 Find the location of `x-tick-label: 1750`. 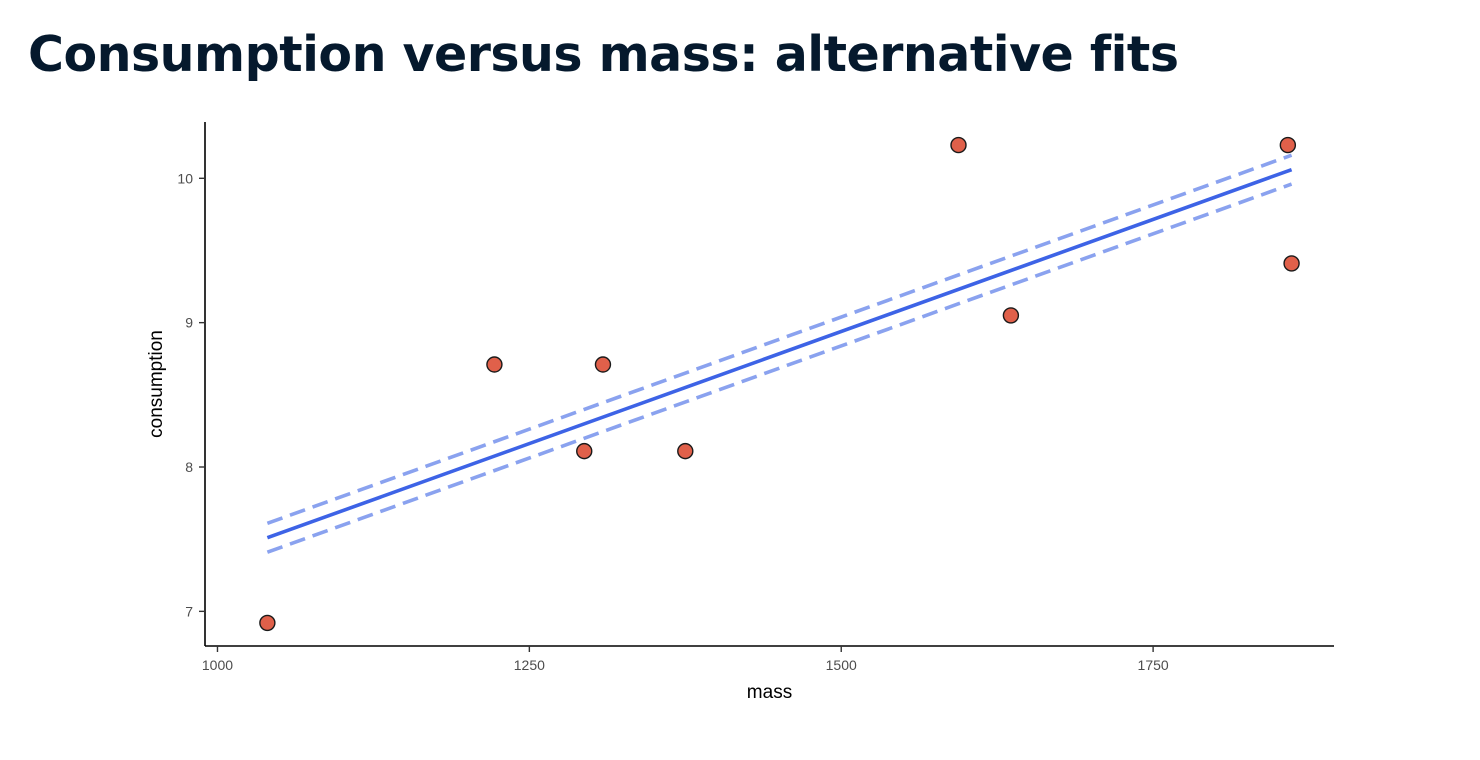

x-tick-label: 1750 is located at coordinates (1153, 665).